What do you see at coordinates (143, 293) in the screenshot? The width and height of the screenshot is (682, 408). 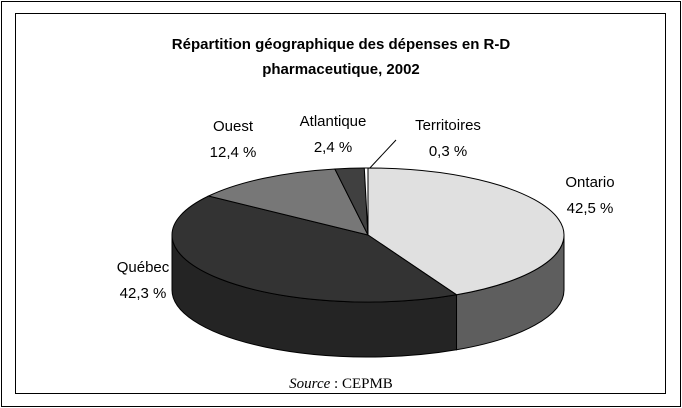 I see `value-label: 42,3 %` at bounding box center [143, 293].